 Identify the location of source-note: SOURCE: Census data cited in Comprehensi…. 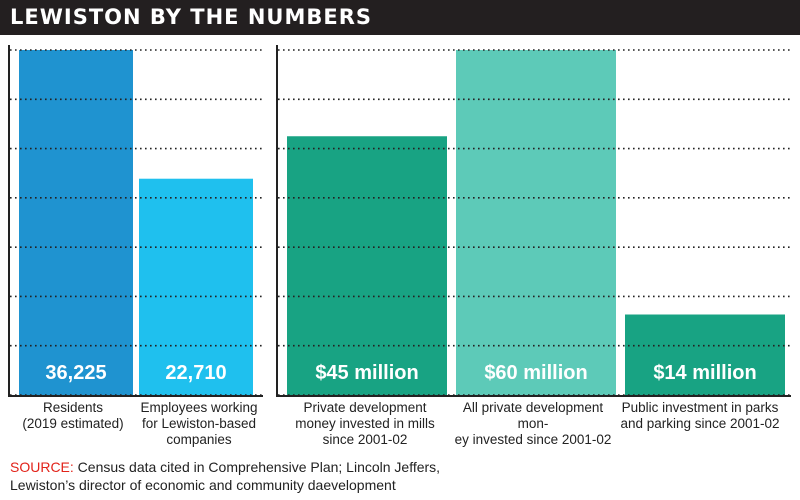
(225, 476).